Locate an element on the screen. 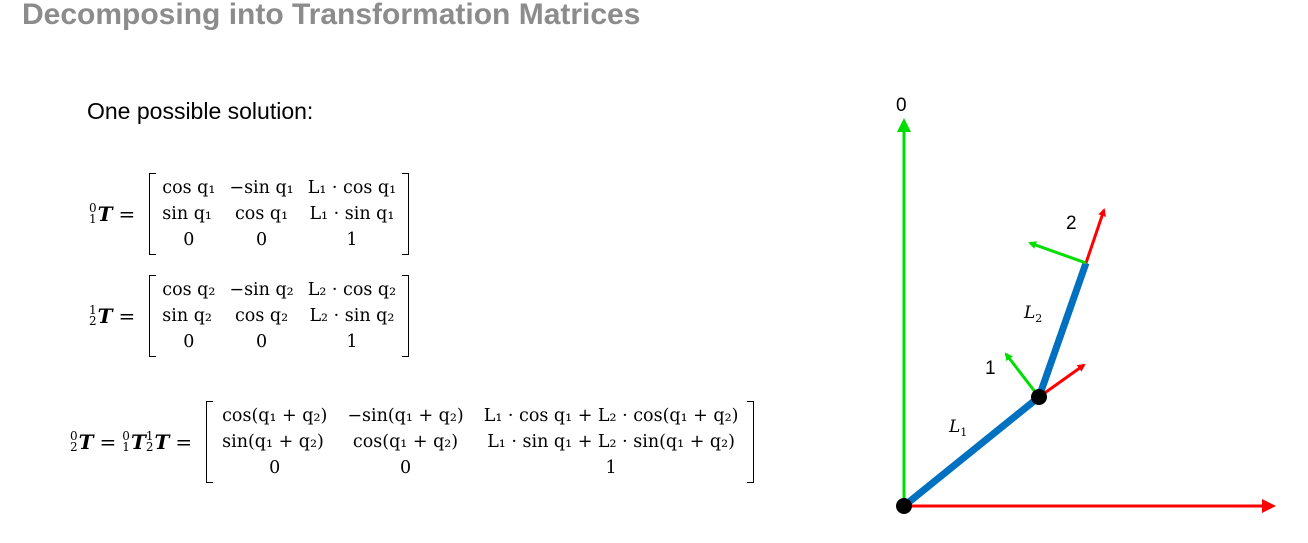 The height and width of the screenshot is (543, 1308). matrix-cell: −sin q₂ is located at coordinates (261, 290).